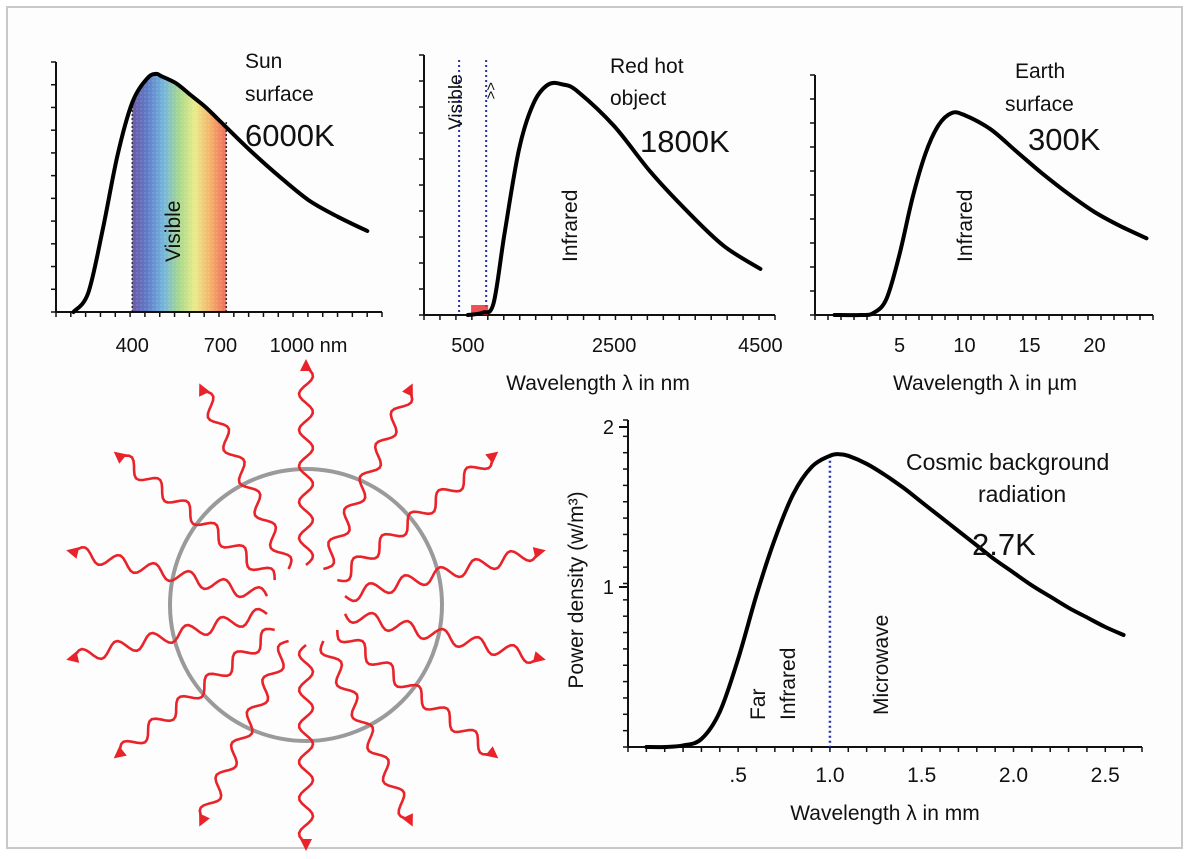  I want to click on x-tick-label: 2.0, so click(1013, 775).